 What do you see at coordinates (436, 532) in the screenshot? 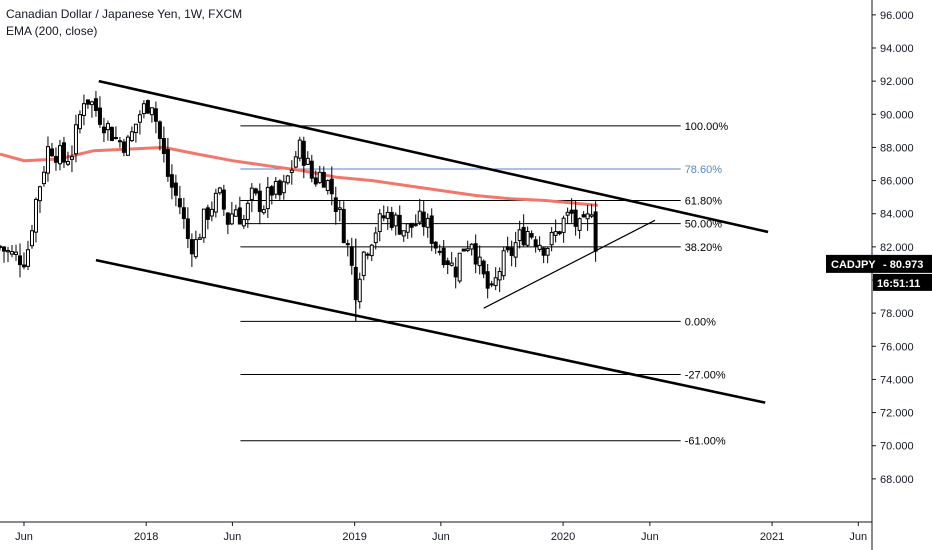
I see `time-axis: Jun 2018 Jun 2019 Jun 2020 Jun 2021 Jun` at bounding box center [436, 532].